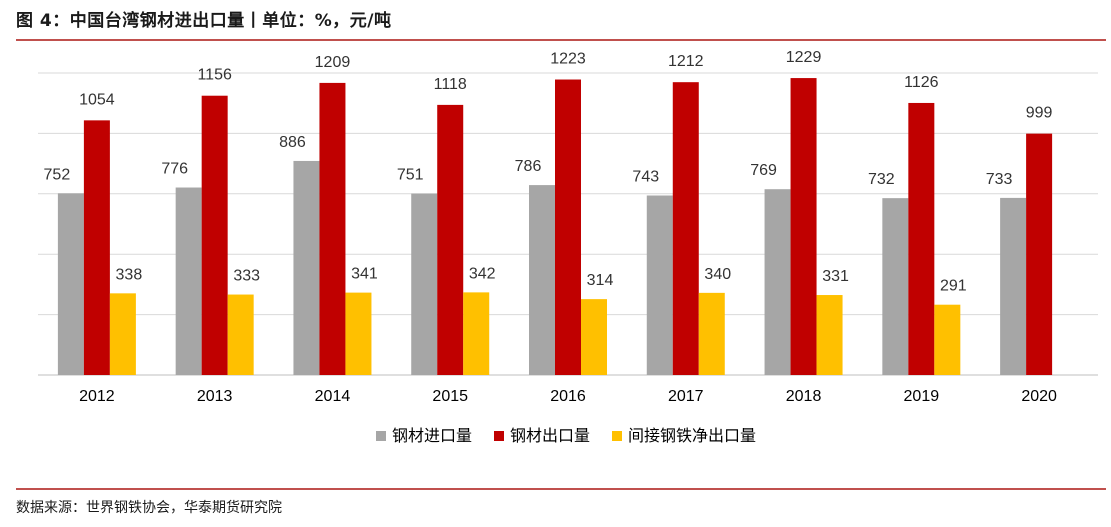 The image size is (1111, 527). Describe the element at coordinates (129, 274) in the screenshot. I see `data-label: 338` at that location.